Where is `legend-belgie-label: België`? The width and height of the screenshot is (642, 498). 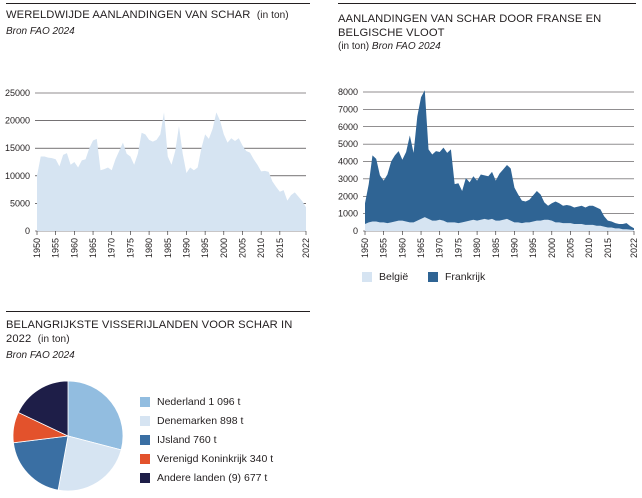 legend-belgie-label: België is located at coordinates (394, 277).